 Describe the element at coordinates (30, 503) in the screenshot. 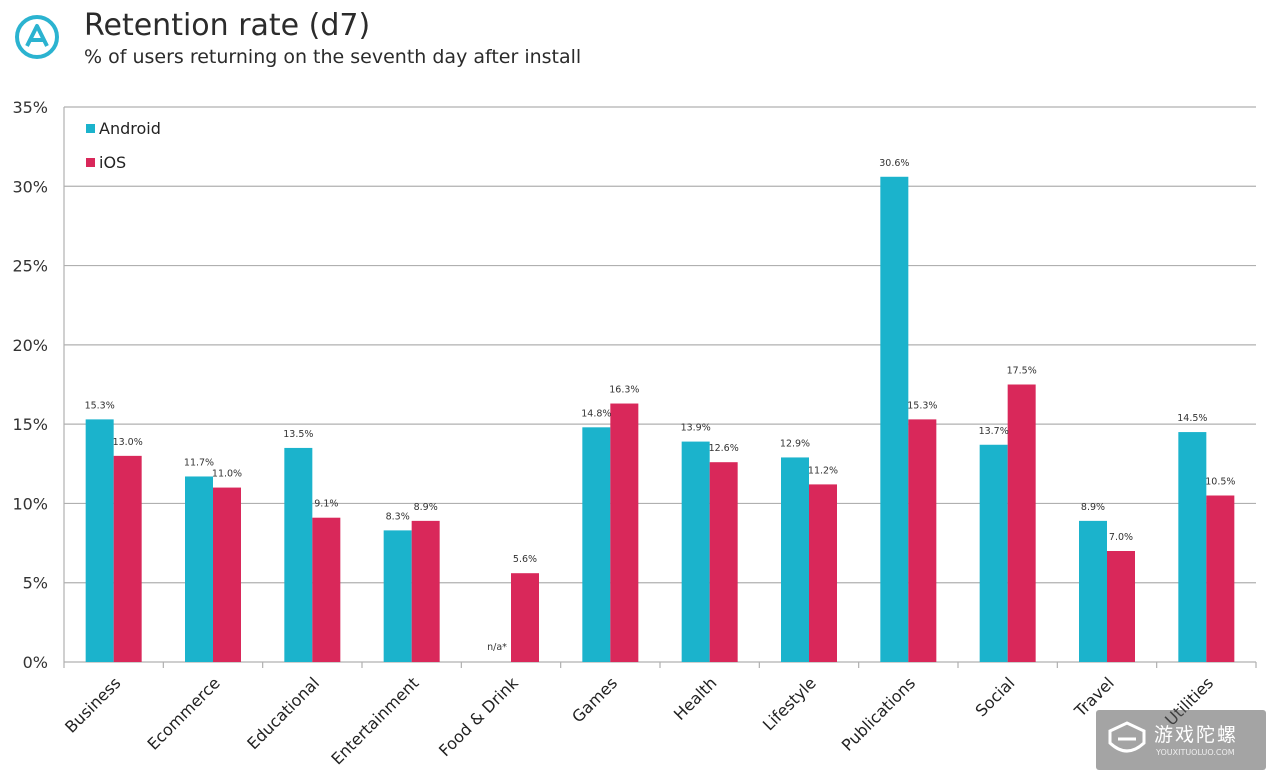

I see `y-tick-label: 10%` at that location.